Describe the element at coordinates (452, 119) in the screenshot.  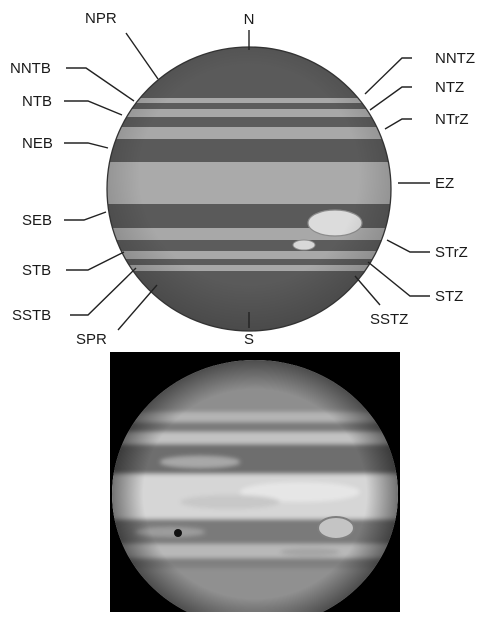
I see `label-ntrz: NTrZ` at that location.